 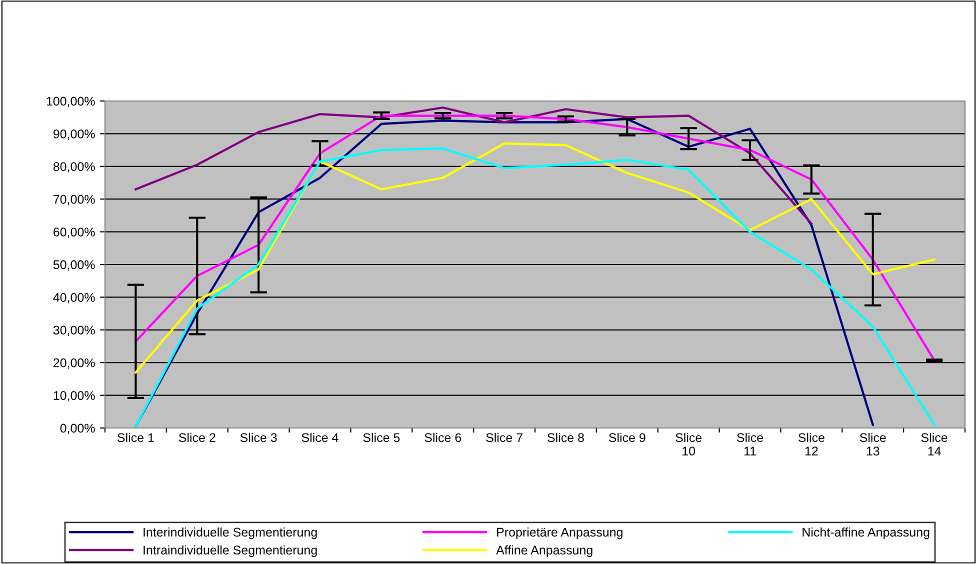 I want to click on y-tick-label: 60,00%, so click(x=74, y=233).